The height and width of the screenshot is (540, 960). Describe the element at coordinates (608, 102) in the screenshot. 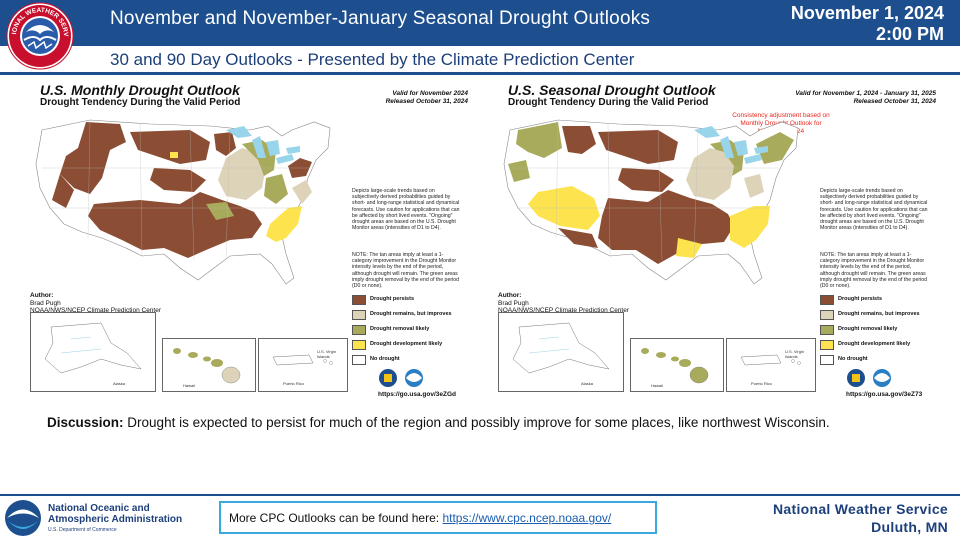

I see `map-subtitle: Drought Tendency During the Valid Period` at that location.